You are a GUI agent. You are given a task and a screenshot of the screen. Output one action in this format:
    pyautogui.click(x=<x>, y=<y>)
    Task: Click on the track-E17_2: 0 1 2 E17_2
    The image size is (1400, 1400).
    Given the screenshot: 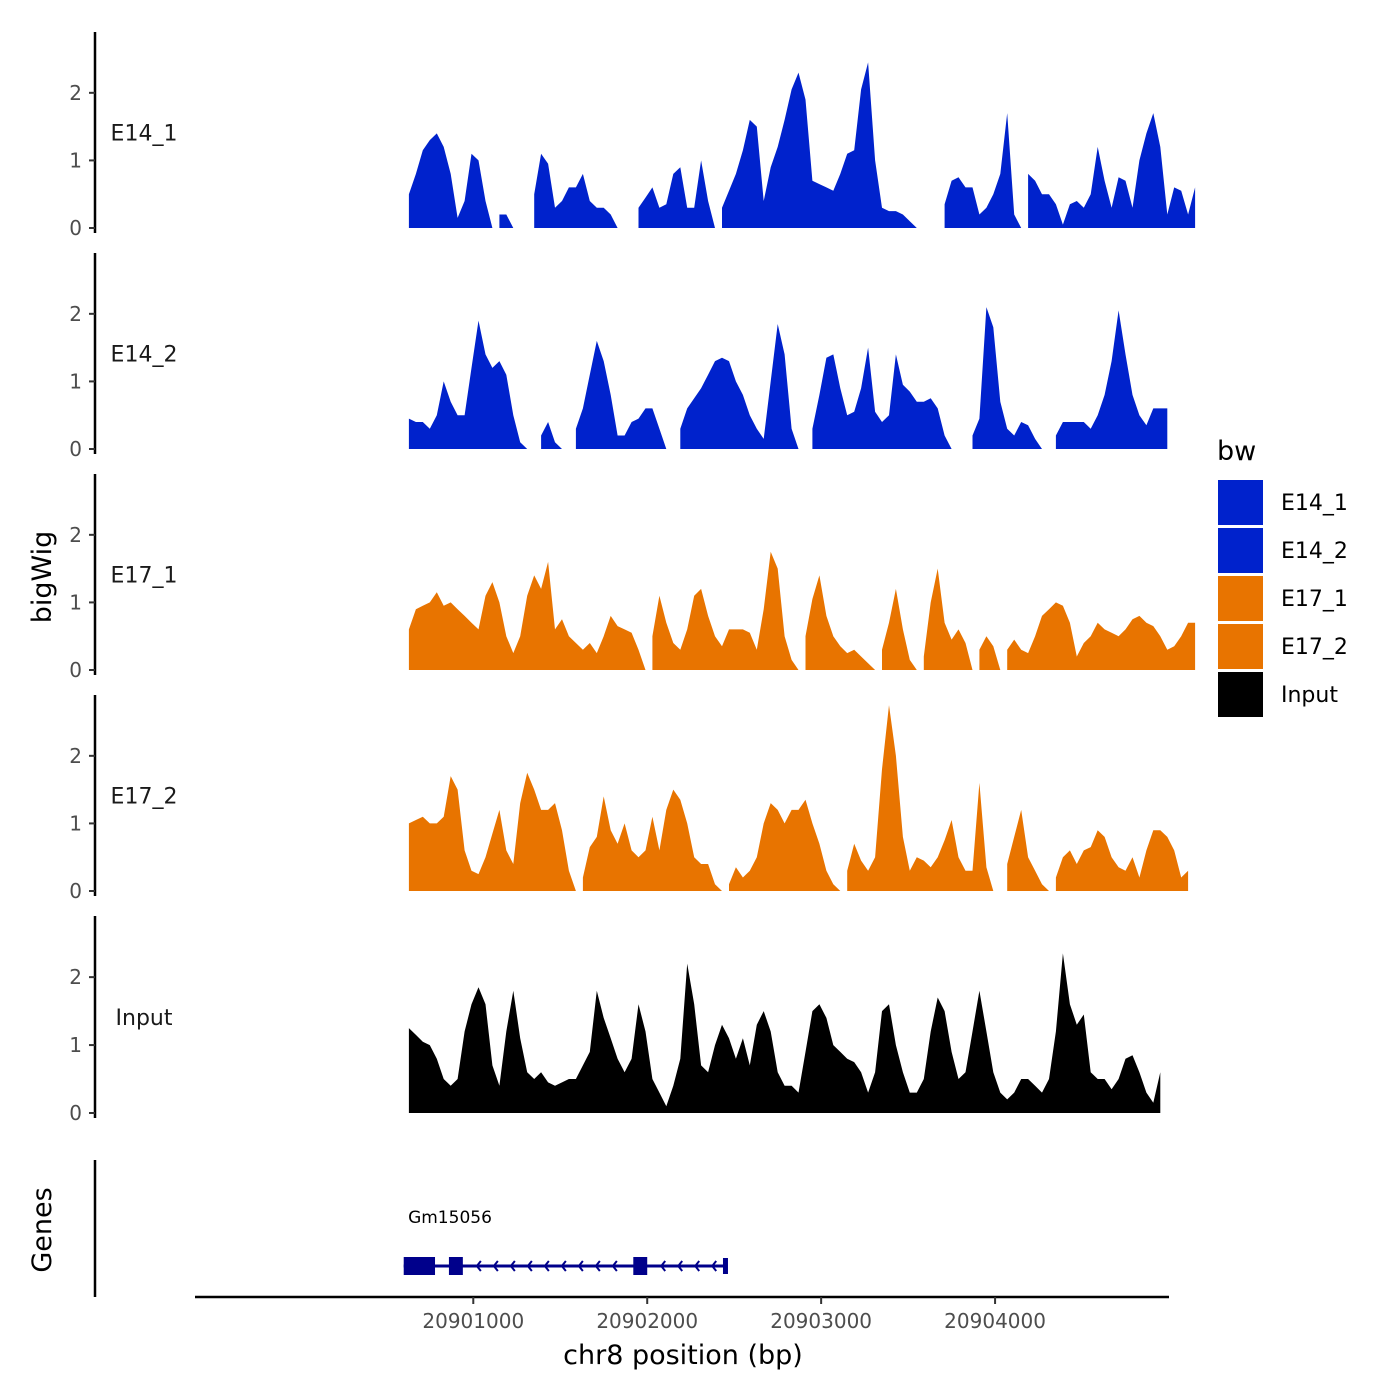 What is the action you would take?
    pyautogui.click(x=629, y=799)
    